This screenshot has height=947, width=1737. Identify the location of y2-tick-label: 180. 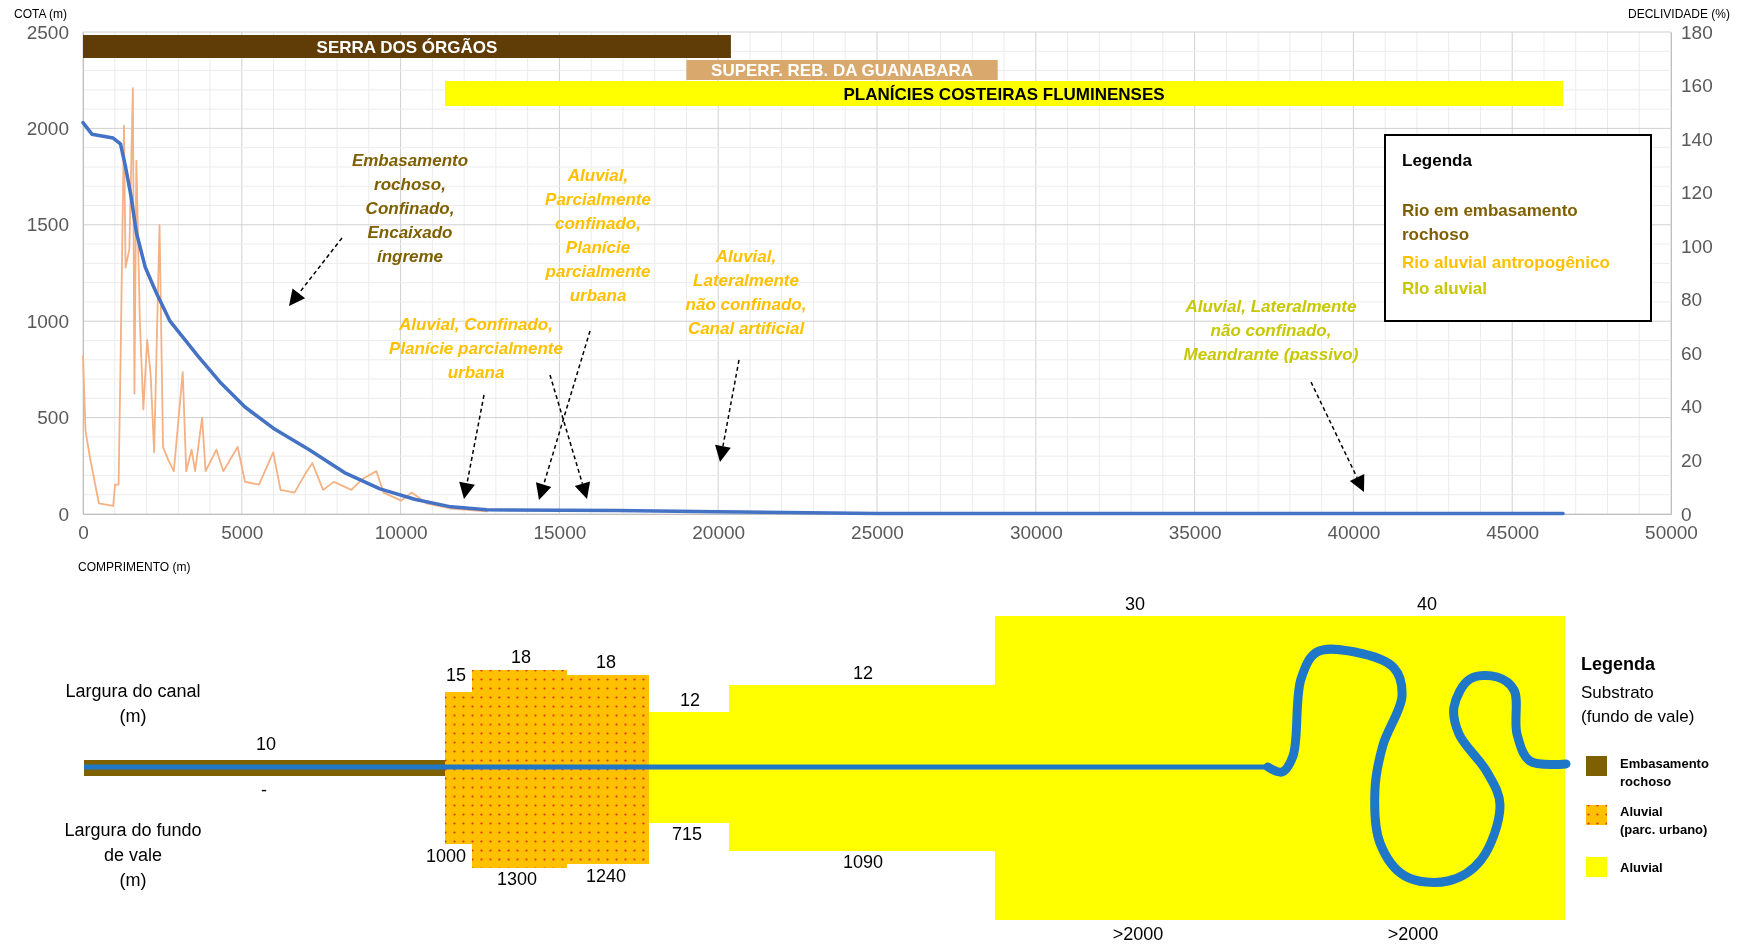
(1697, 32).